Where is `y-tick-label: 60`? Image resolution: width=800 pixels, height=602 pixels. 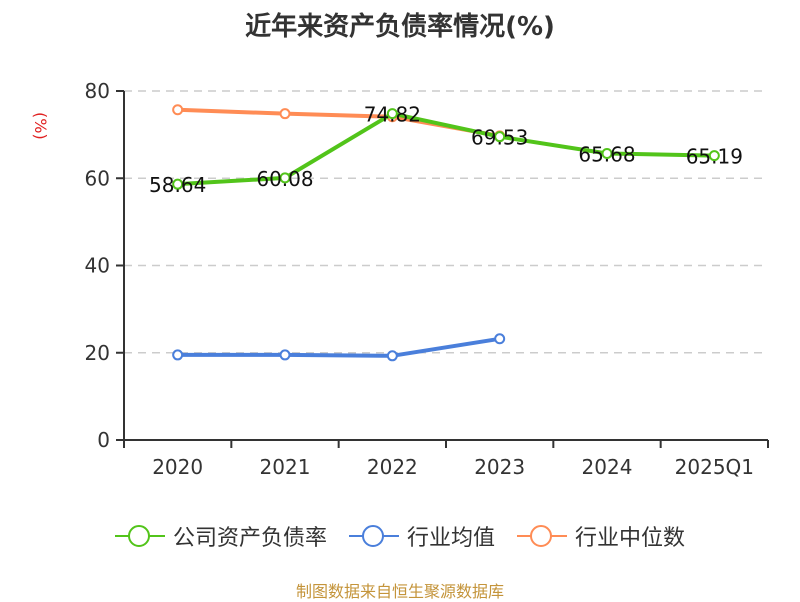 y-tick-label: 60 is located at coordinates (97, 178).